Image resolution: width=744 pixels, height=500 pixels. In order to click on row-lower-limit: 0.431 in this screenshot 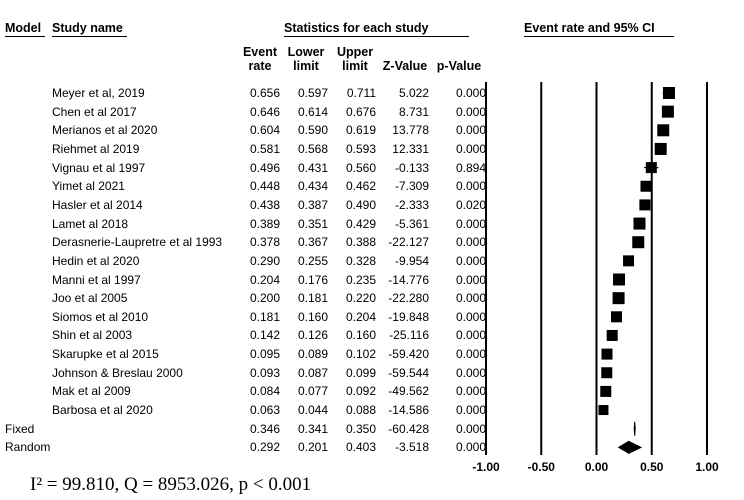, I will do `click(312, 167)`.